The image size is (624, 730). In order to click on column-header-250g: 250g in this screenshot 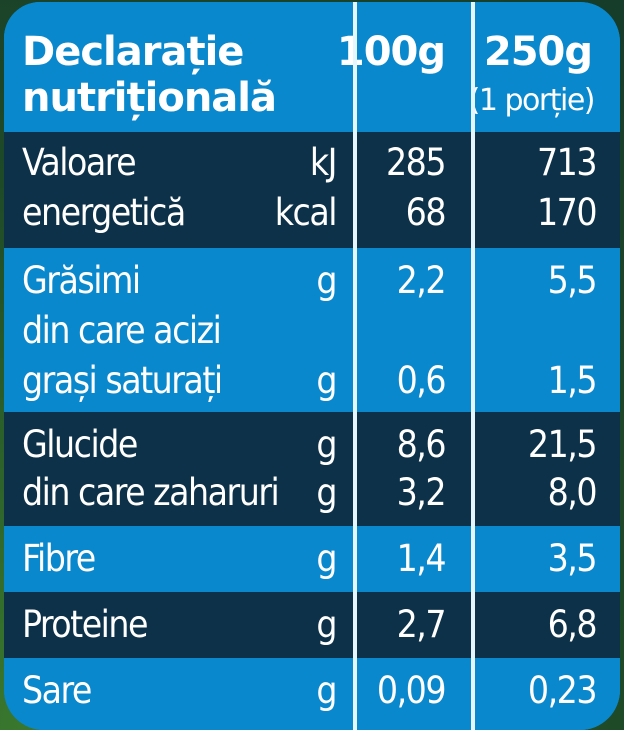, I will do `click(538, 52)`.